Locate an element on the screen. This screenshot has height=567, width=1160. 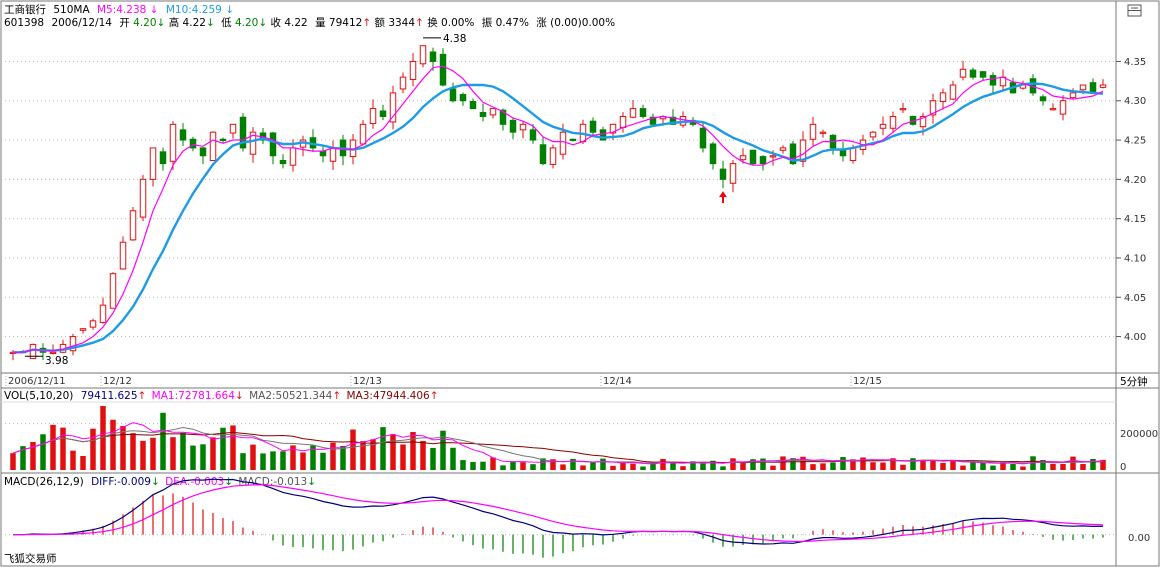
volume-tick-200000: 200000 is located at coordinates (1139, 434).